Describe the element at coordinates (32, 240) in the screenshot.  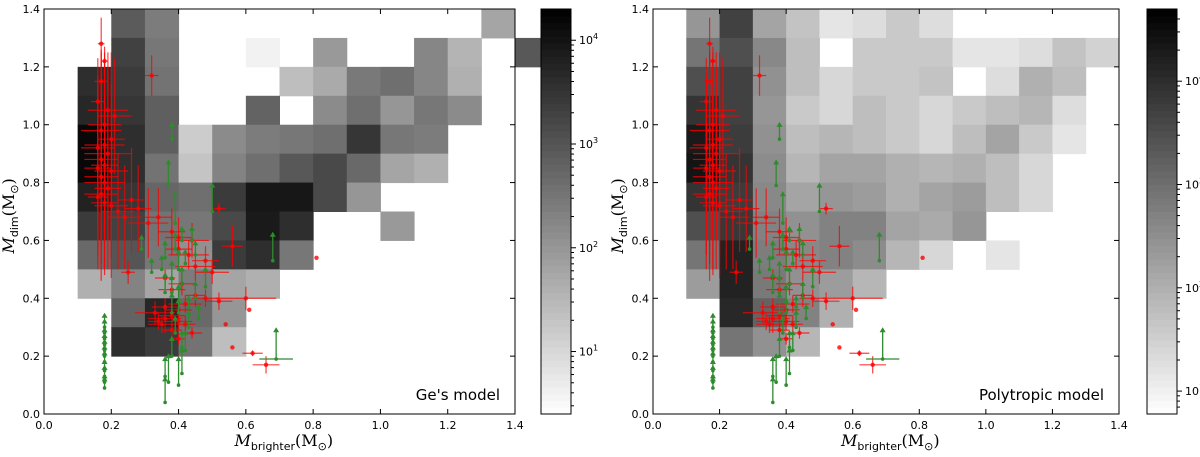
I see `y-tick-label: 0.6` at that location.